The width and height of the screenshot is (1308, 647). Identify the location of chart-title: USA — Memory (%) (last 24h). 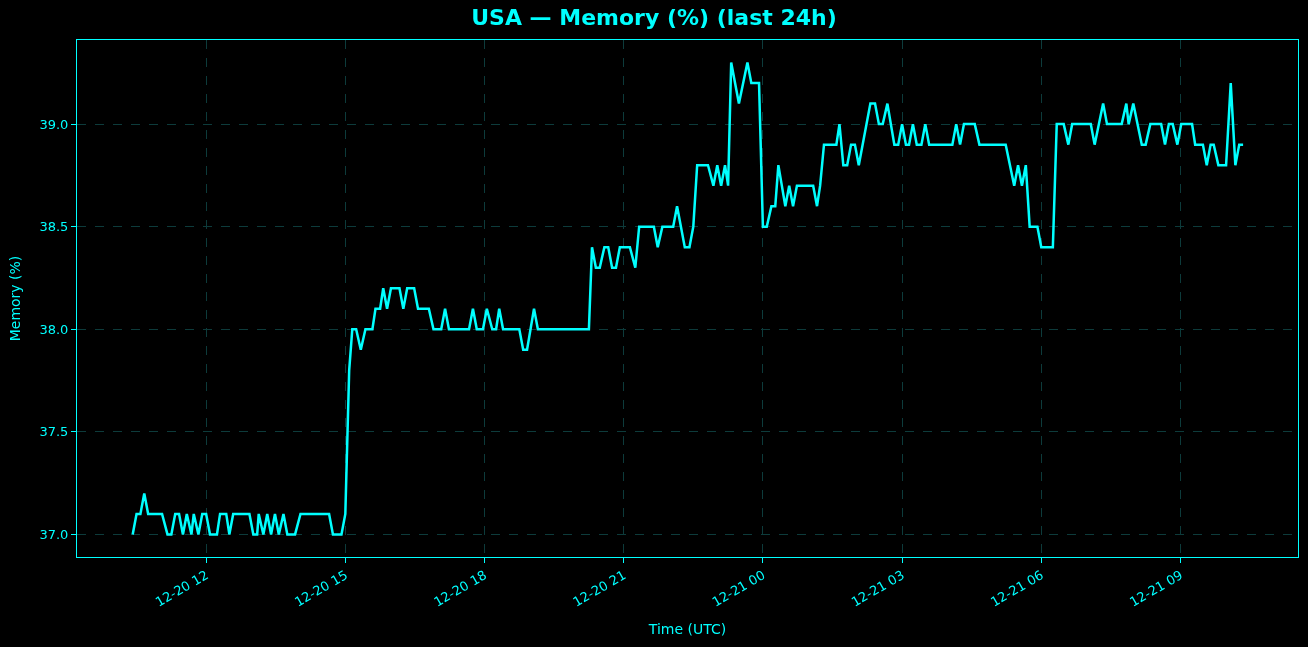
(654, 18).